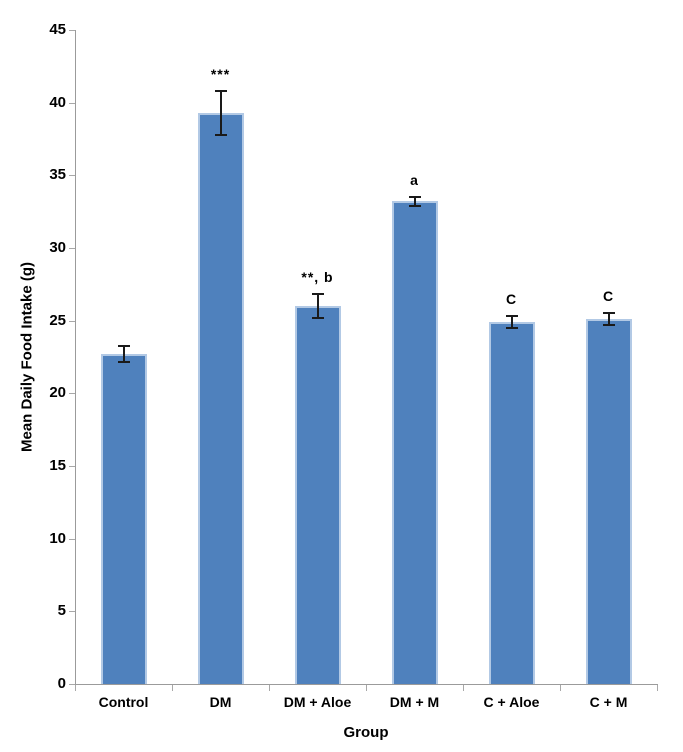  Describe the element at coordinates (511, 702) in the screenshot. I see `x-category-label: C + Aloe` at that location.